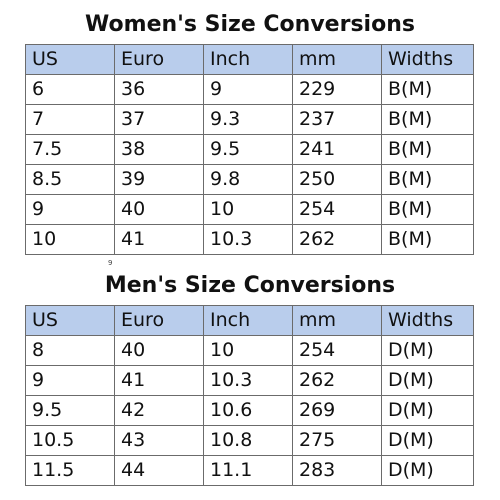  What do you see at coordinates (110, 263) in the screenshot?
I see `stray-mark: 9` at bounding box center [110, 263].